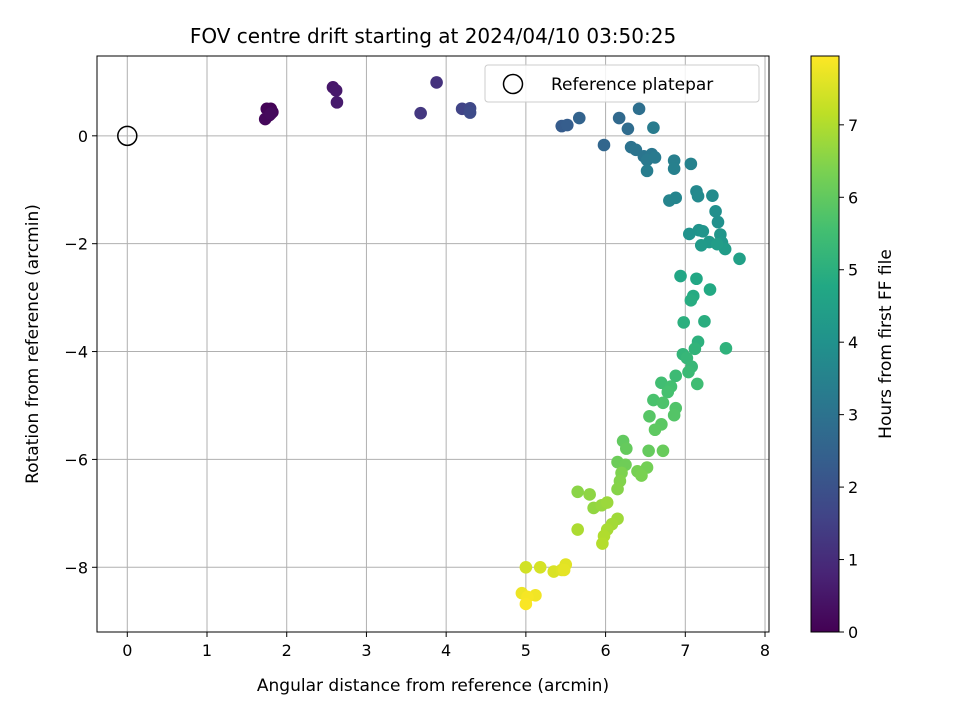 The height and width of the screenshot is (720, 960). I want to click on colorbar-tick-label: 7, so click(853, 125).